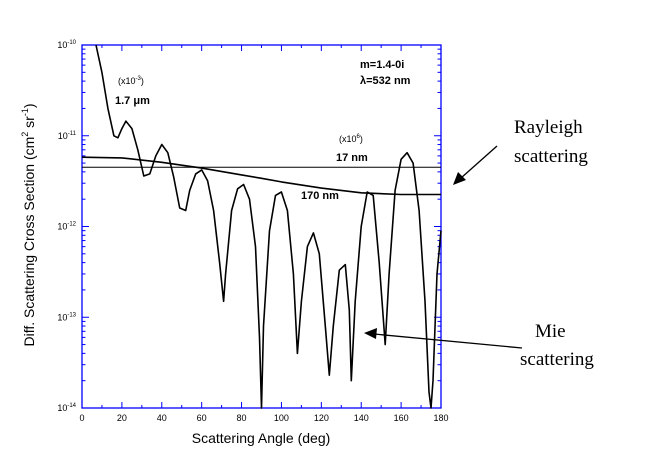  What do you see at coordinates (382, 65) in the screenshot?
I see `param-m: m=1.4-0i` at bounding box center [382, 65].